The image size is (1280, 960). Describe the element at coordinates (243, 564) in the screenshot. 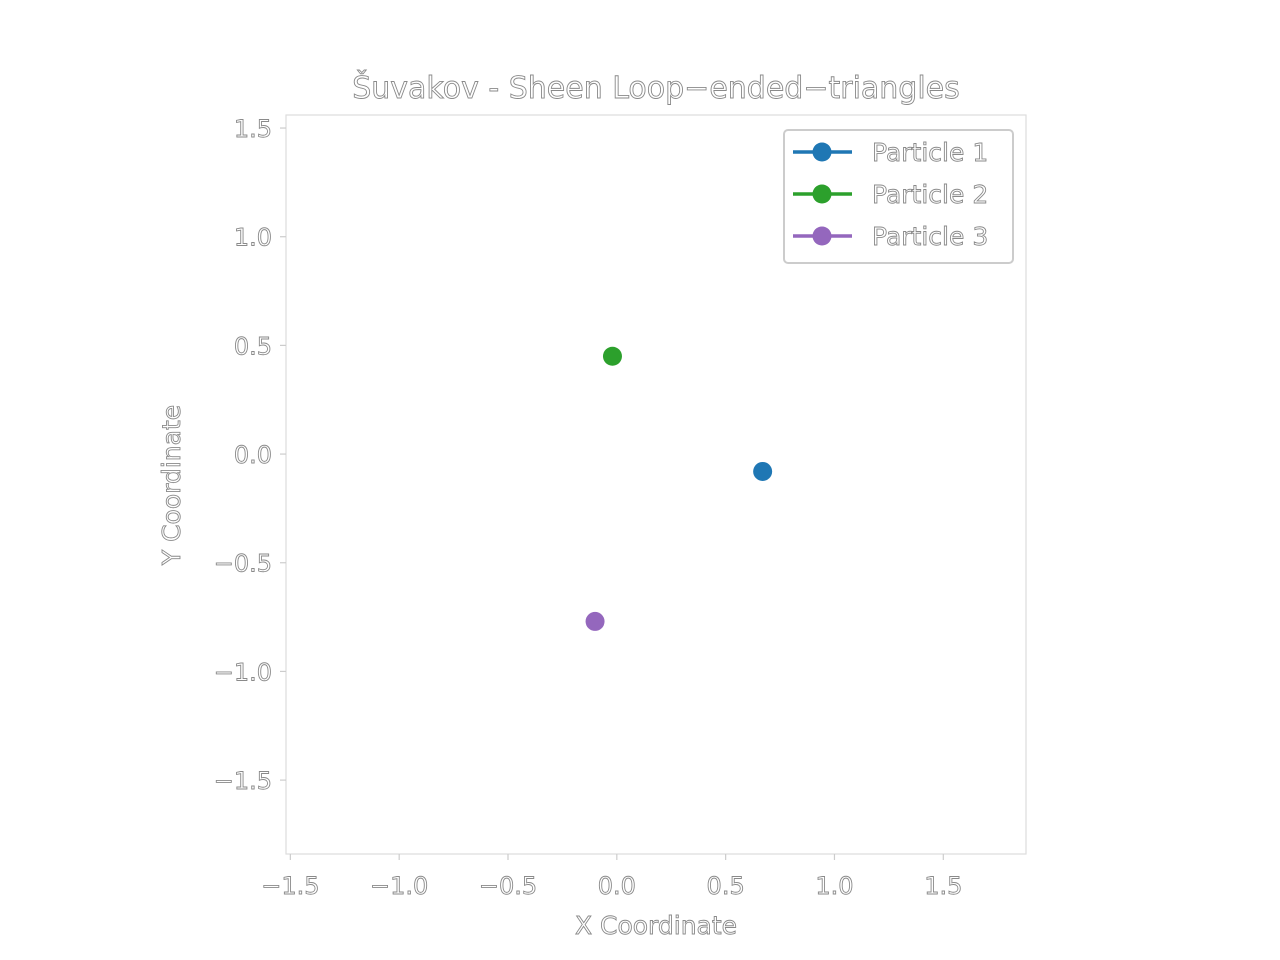

I see `y-tick-label: −0.5` at that location.